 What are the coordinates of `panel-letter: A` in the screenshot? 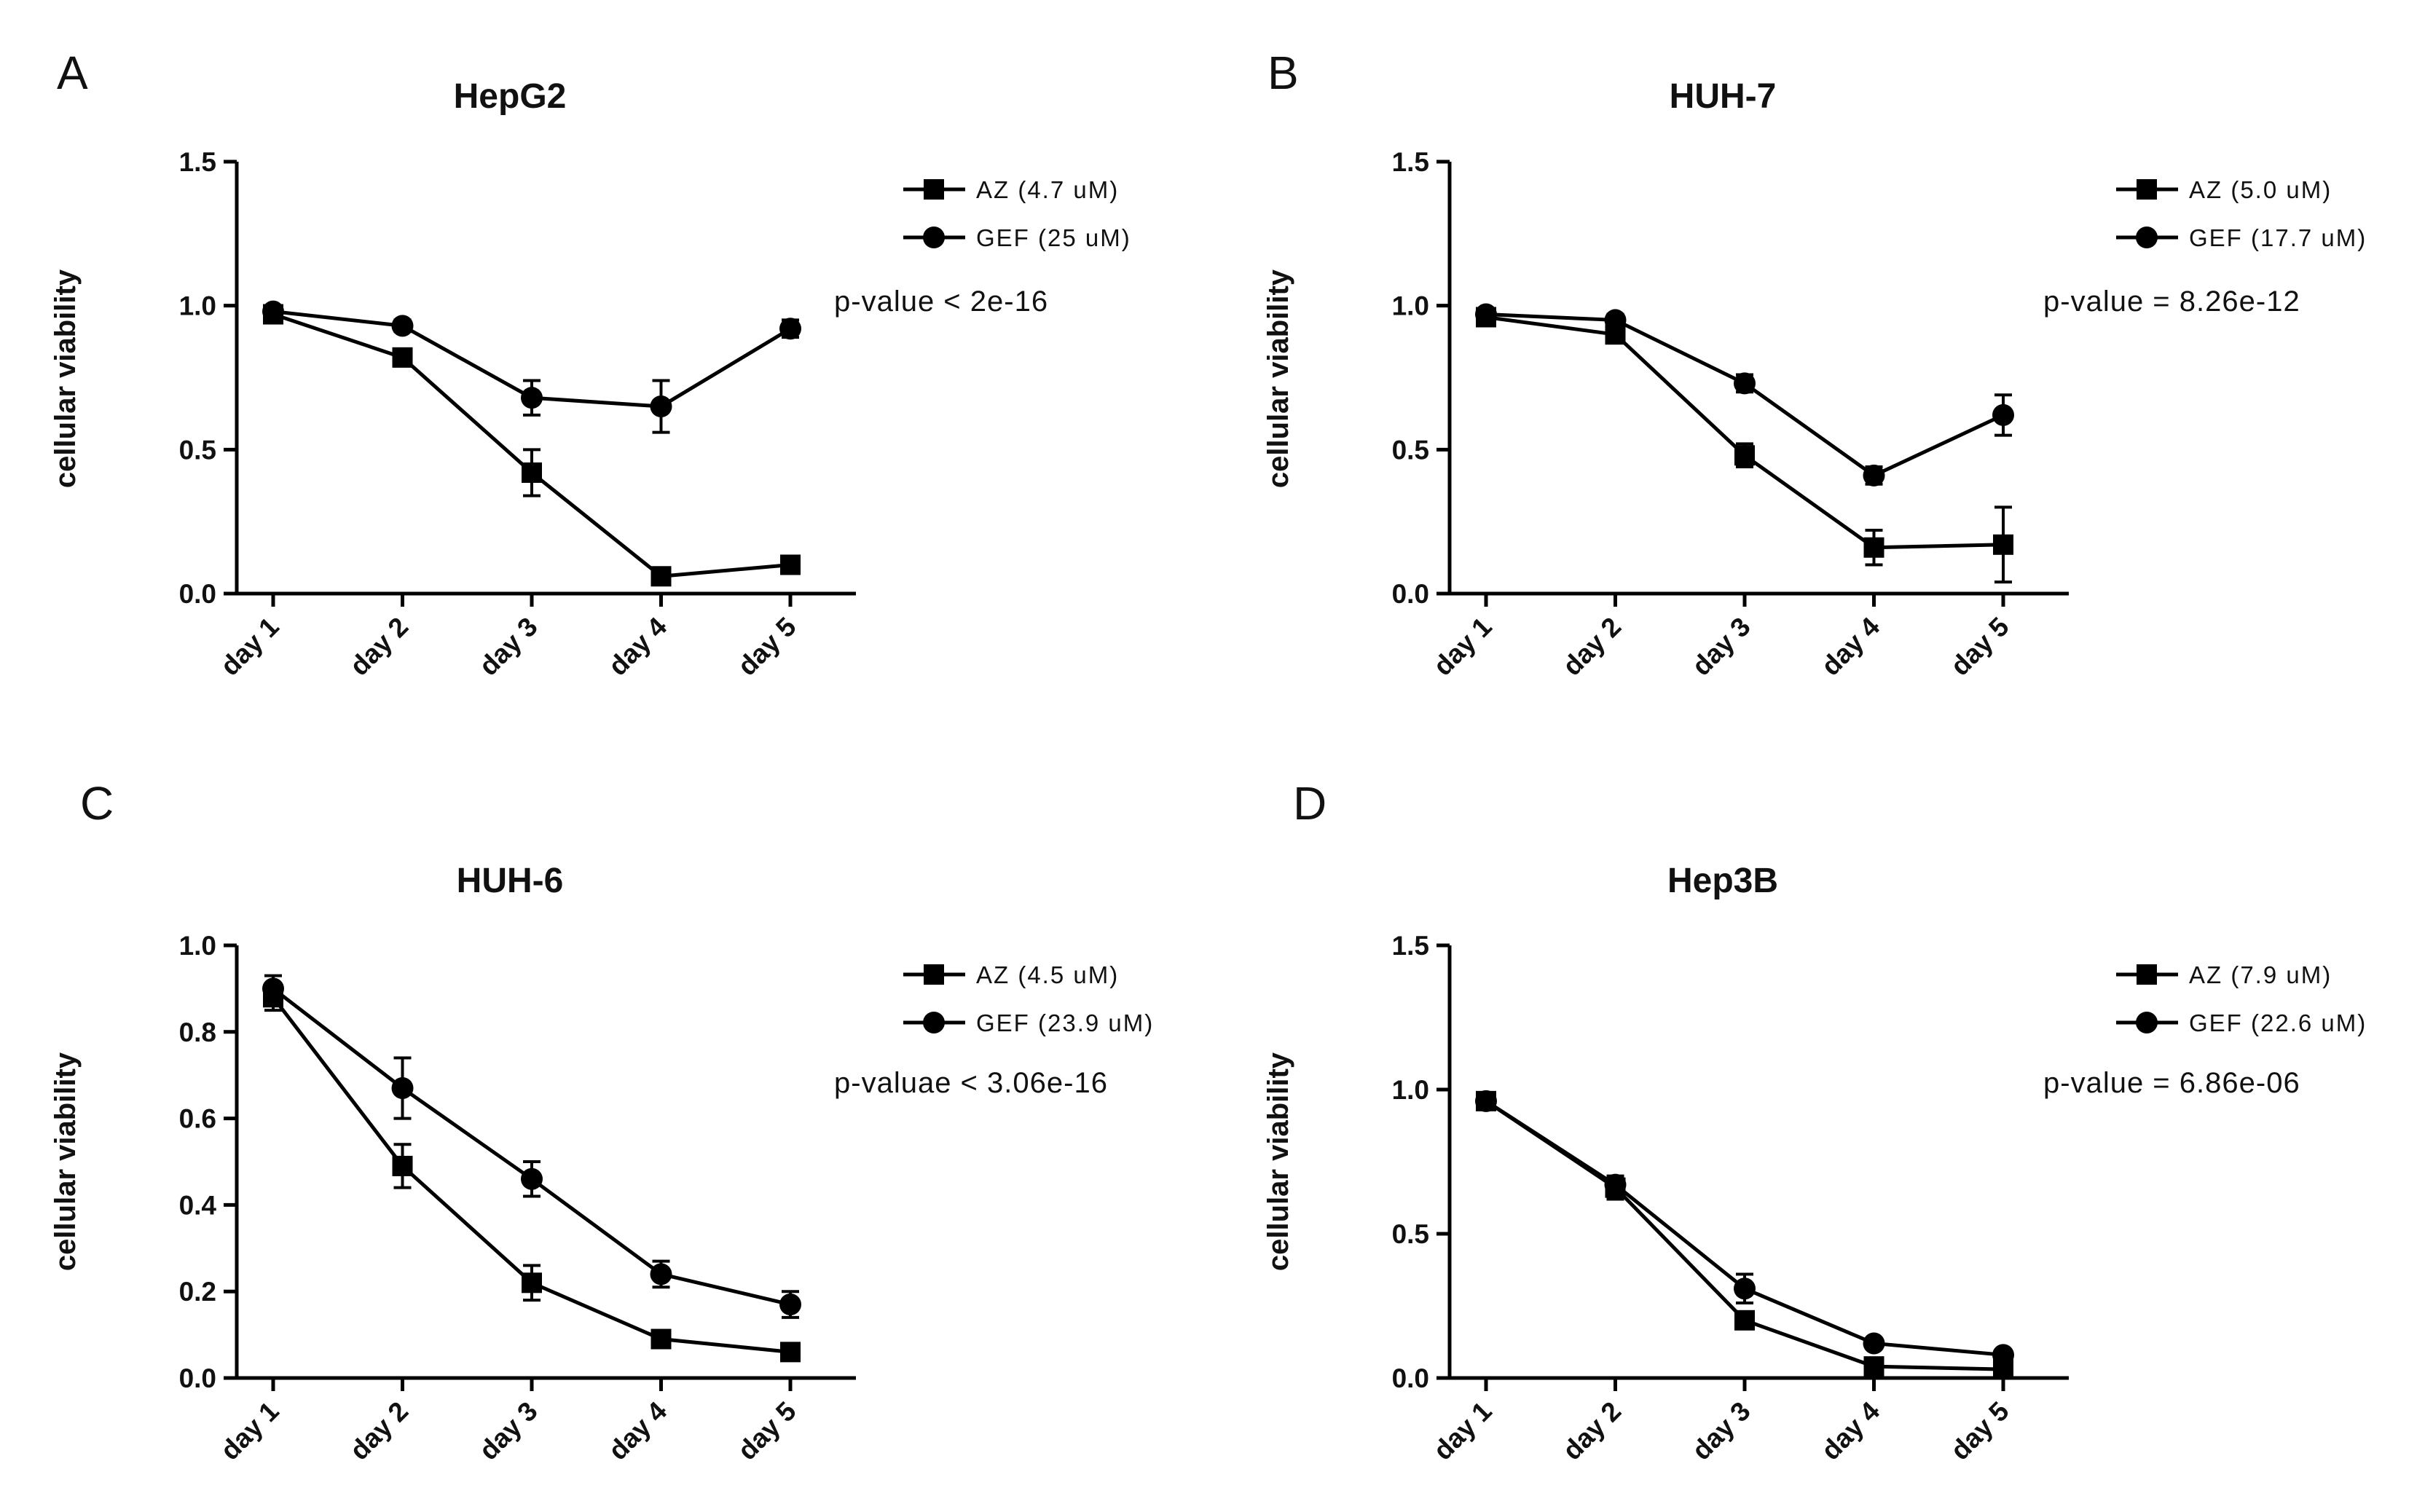 It's located at (72, 73).